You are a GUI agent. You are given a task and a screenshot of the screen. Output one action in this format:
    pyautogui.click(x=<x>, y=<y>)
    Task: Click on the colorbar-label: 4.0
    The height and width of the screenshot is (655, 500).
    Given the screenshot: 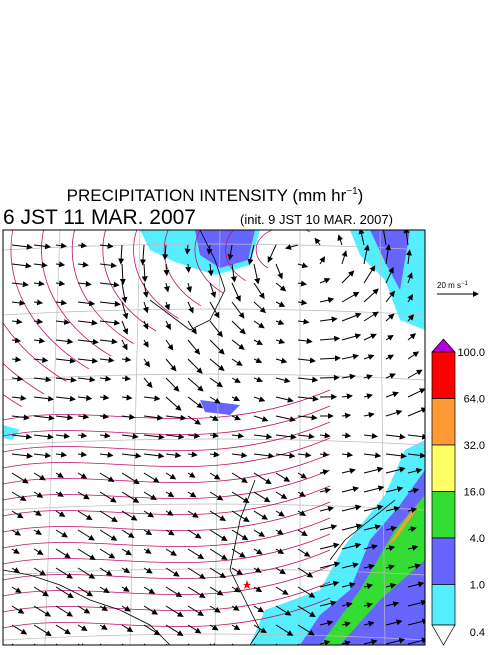 What is the action you would take?
    pyautogui.click(x=477, y=539)
    